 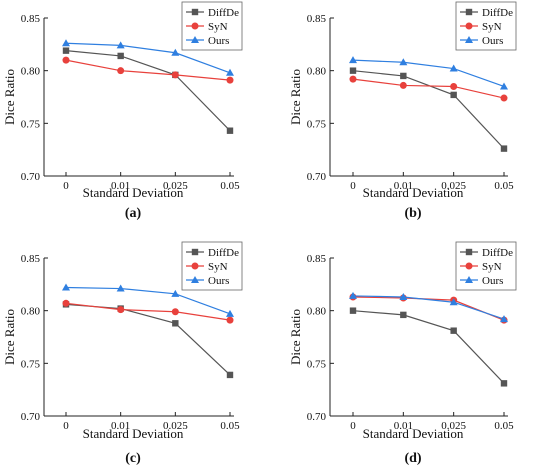 I want to click on legend: DiffDe SyN Ours, so click(x=486, y=266).